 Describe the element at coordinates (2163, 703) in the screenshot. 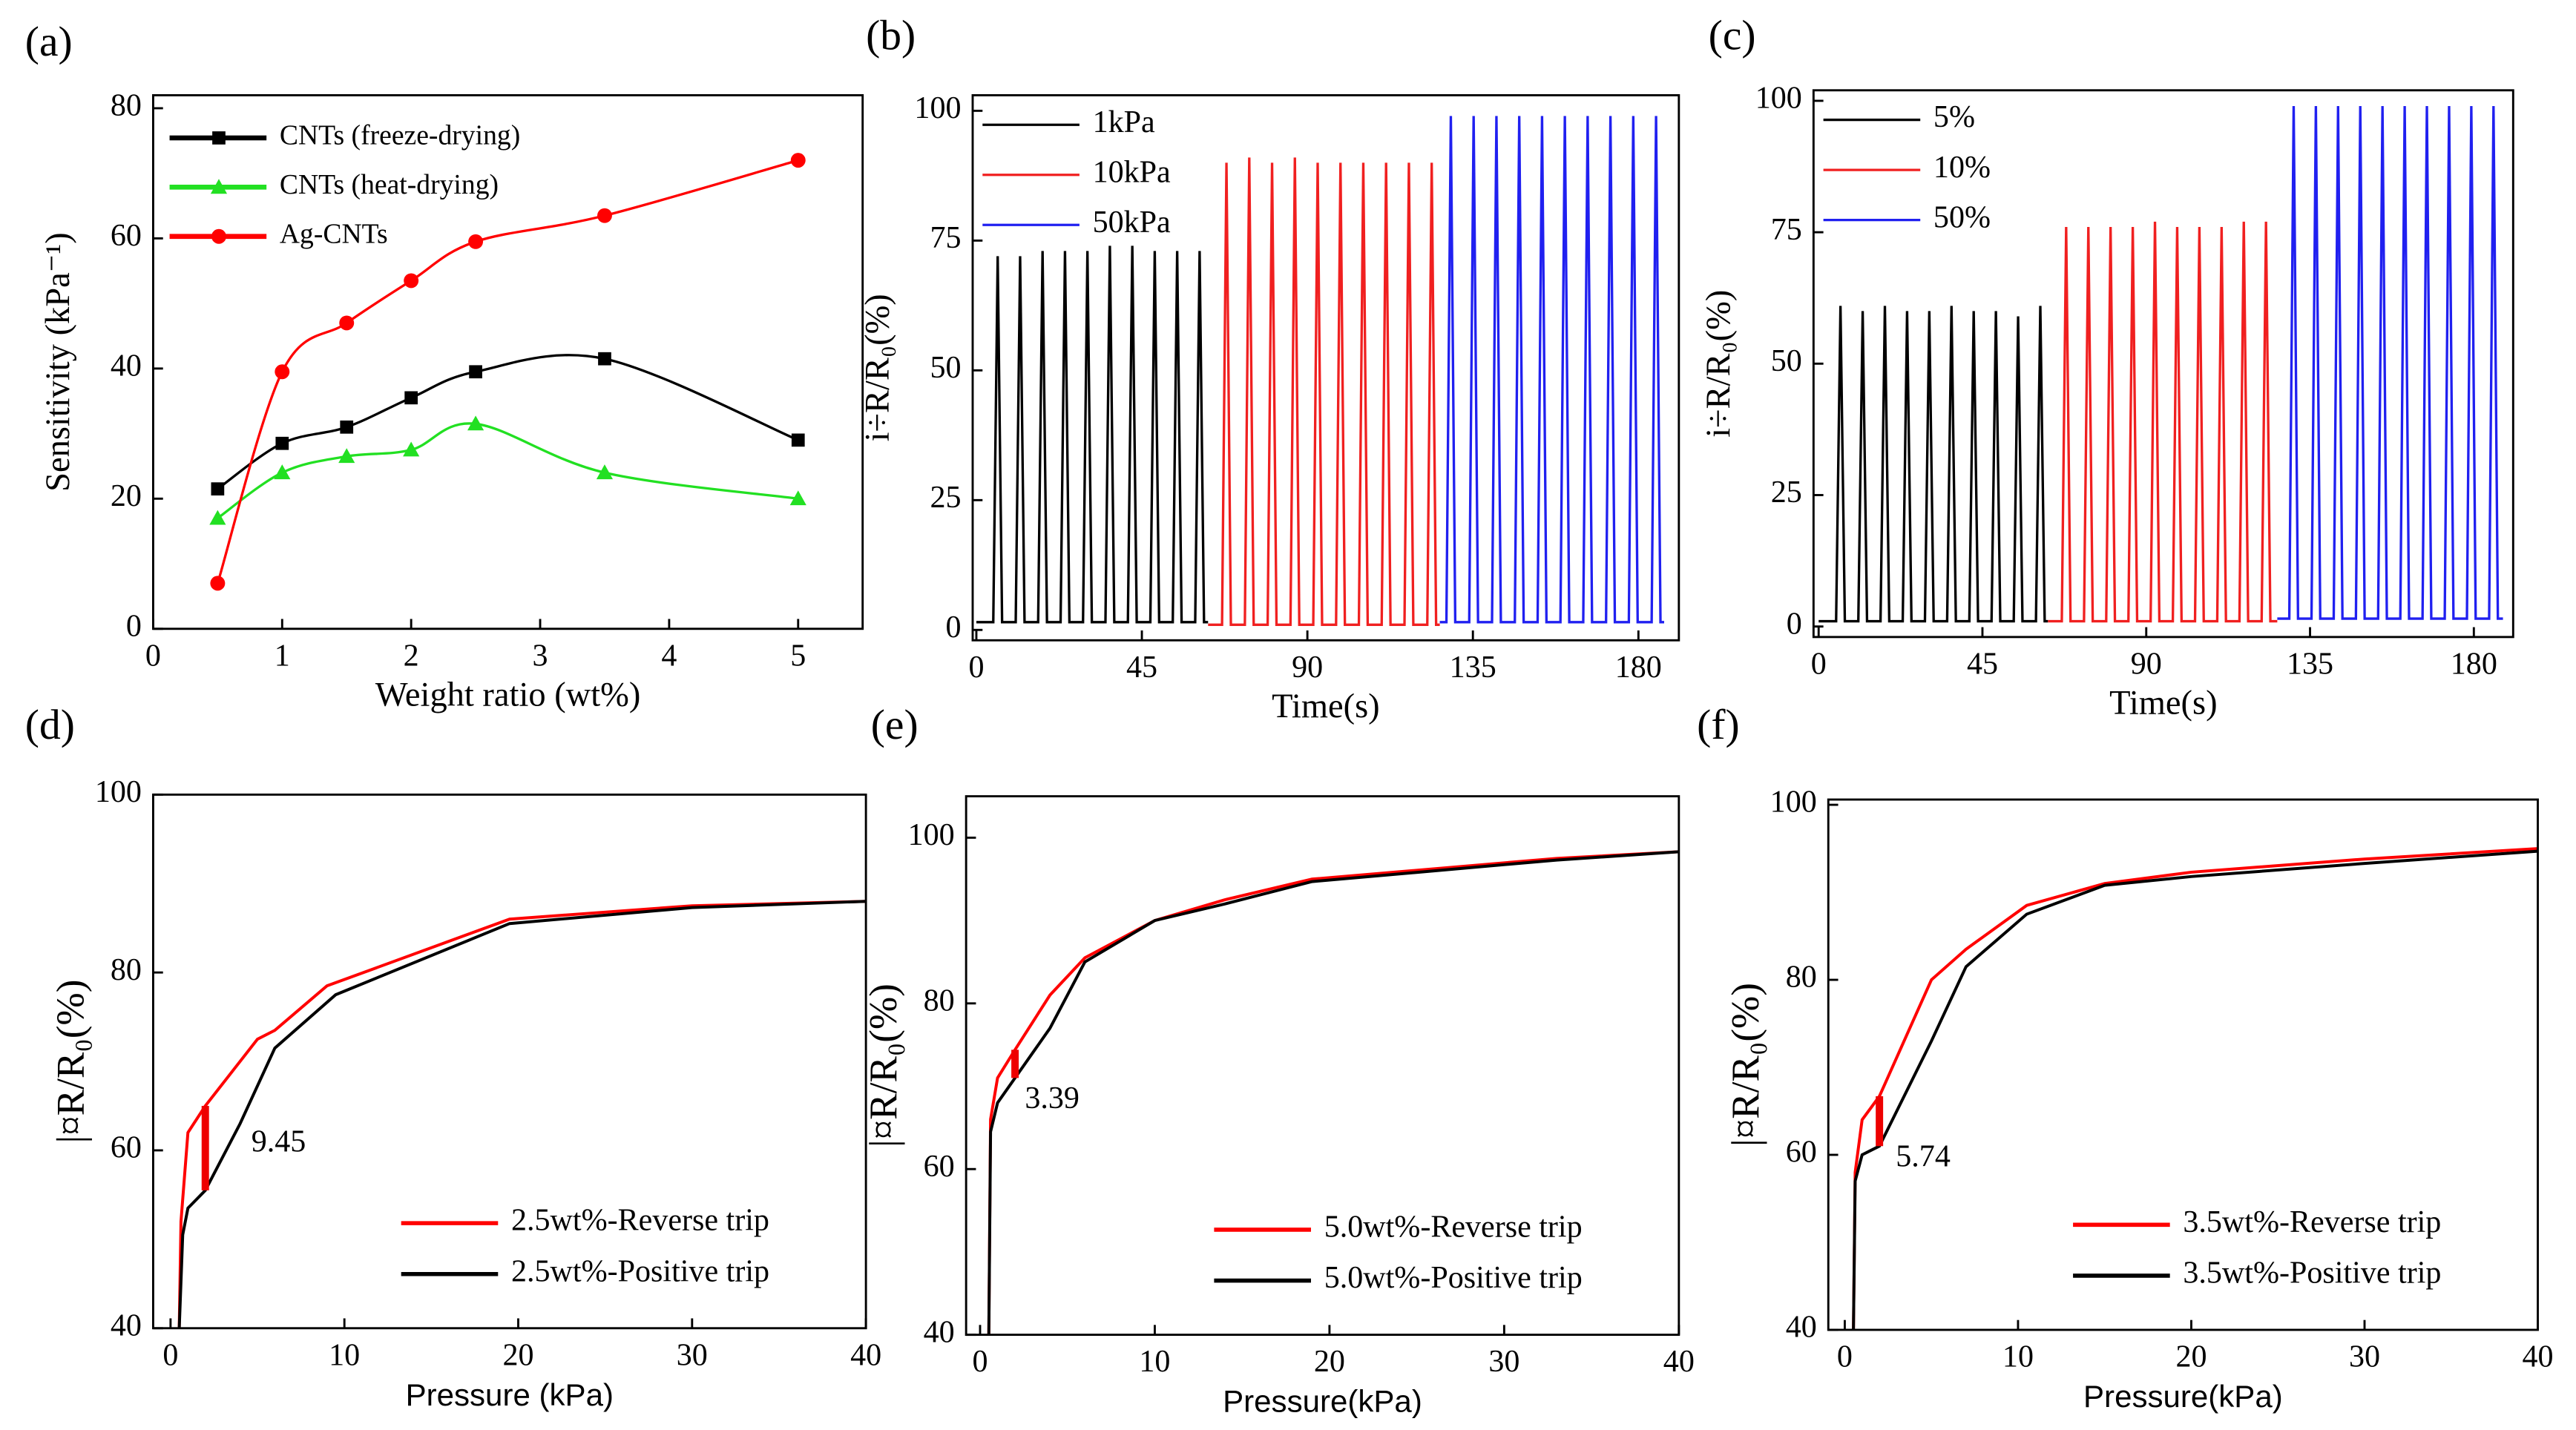

I see `x-axis-label: Time(s)` at that location.